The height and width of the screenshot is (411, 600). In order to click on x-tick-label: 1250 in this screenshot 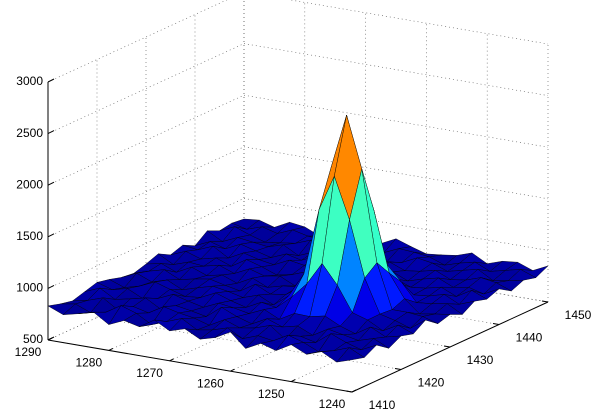, I will do `click(271, 394)`.